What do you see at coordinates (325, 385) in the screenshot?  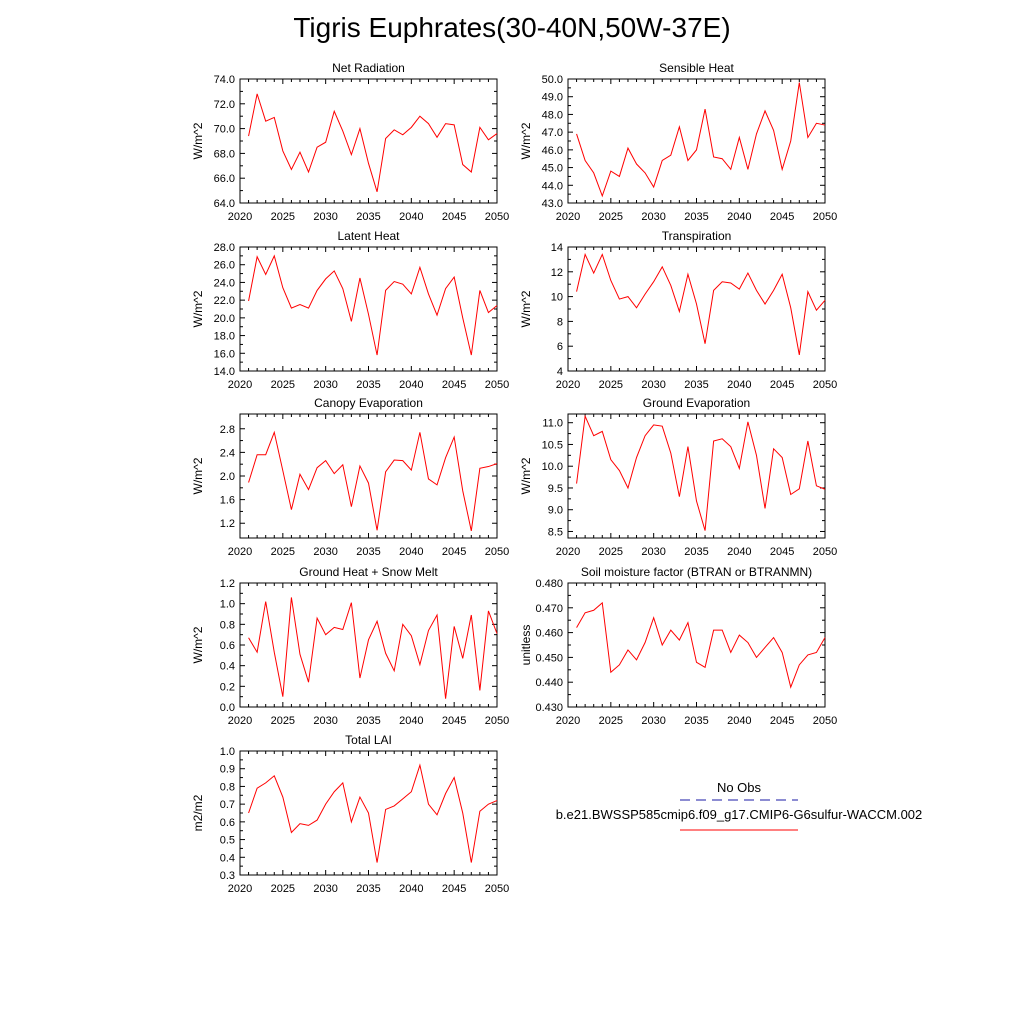 I see `latent-heat-xtick-label: 2030` at bounding box center [325, 385].